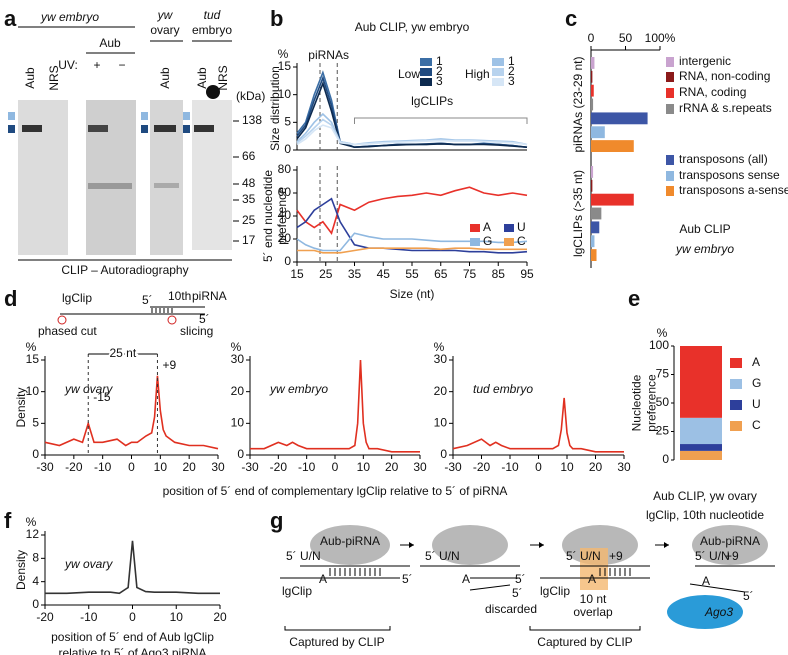 The height and width of the screenshot is (655, 788). What do you see at coordinates (276, 520) in the screenshot?
I see `panel-letter: g` at bounding box center [276, 520].